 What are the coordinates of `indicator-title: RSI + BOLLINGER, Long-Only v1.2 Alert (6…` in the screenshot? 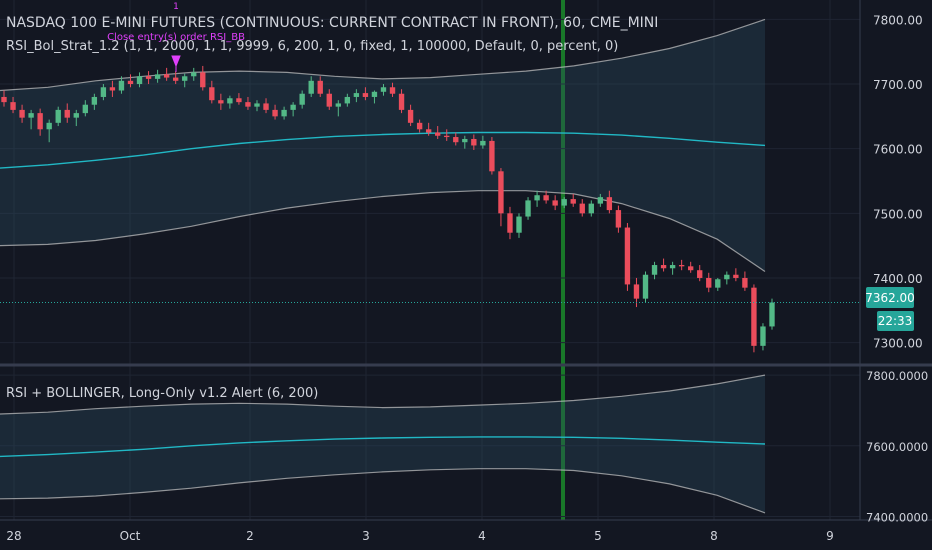 It's located at (162, 393).